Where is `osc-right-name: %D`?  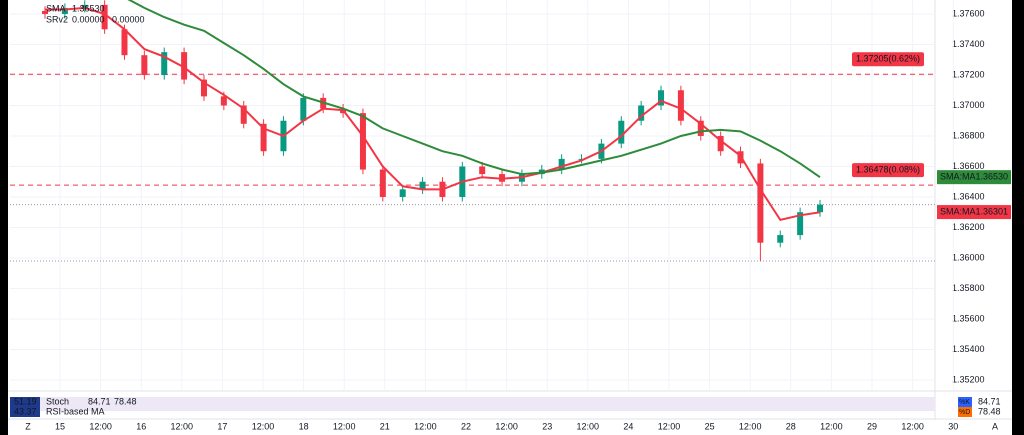 osc-right-name: %D is located at coordinates (964, 412).